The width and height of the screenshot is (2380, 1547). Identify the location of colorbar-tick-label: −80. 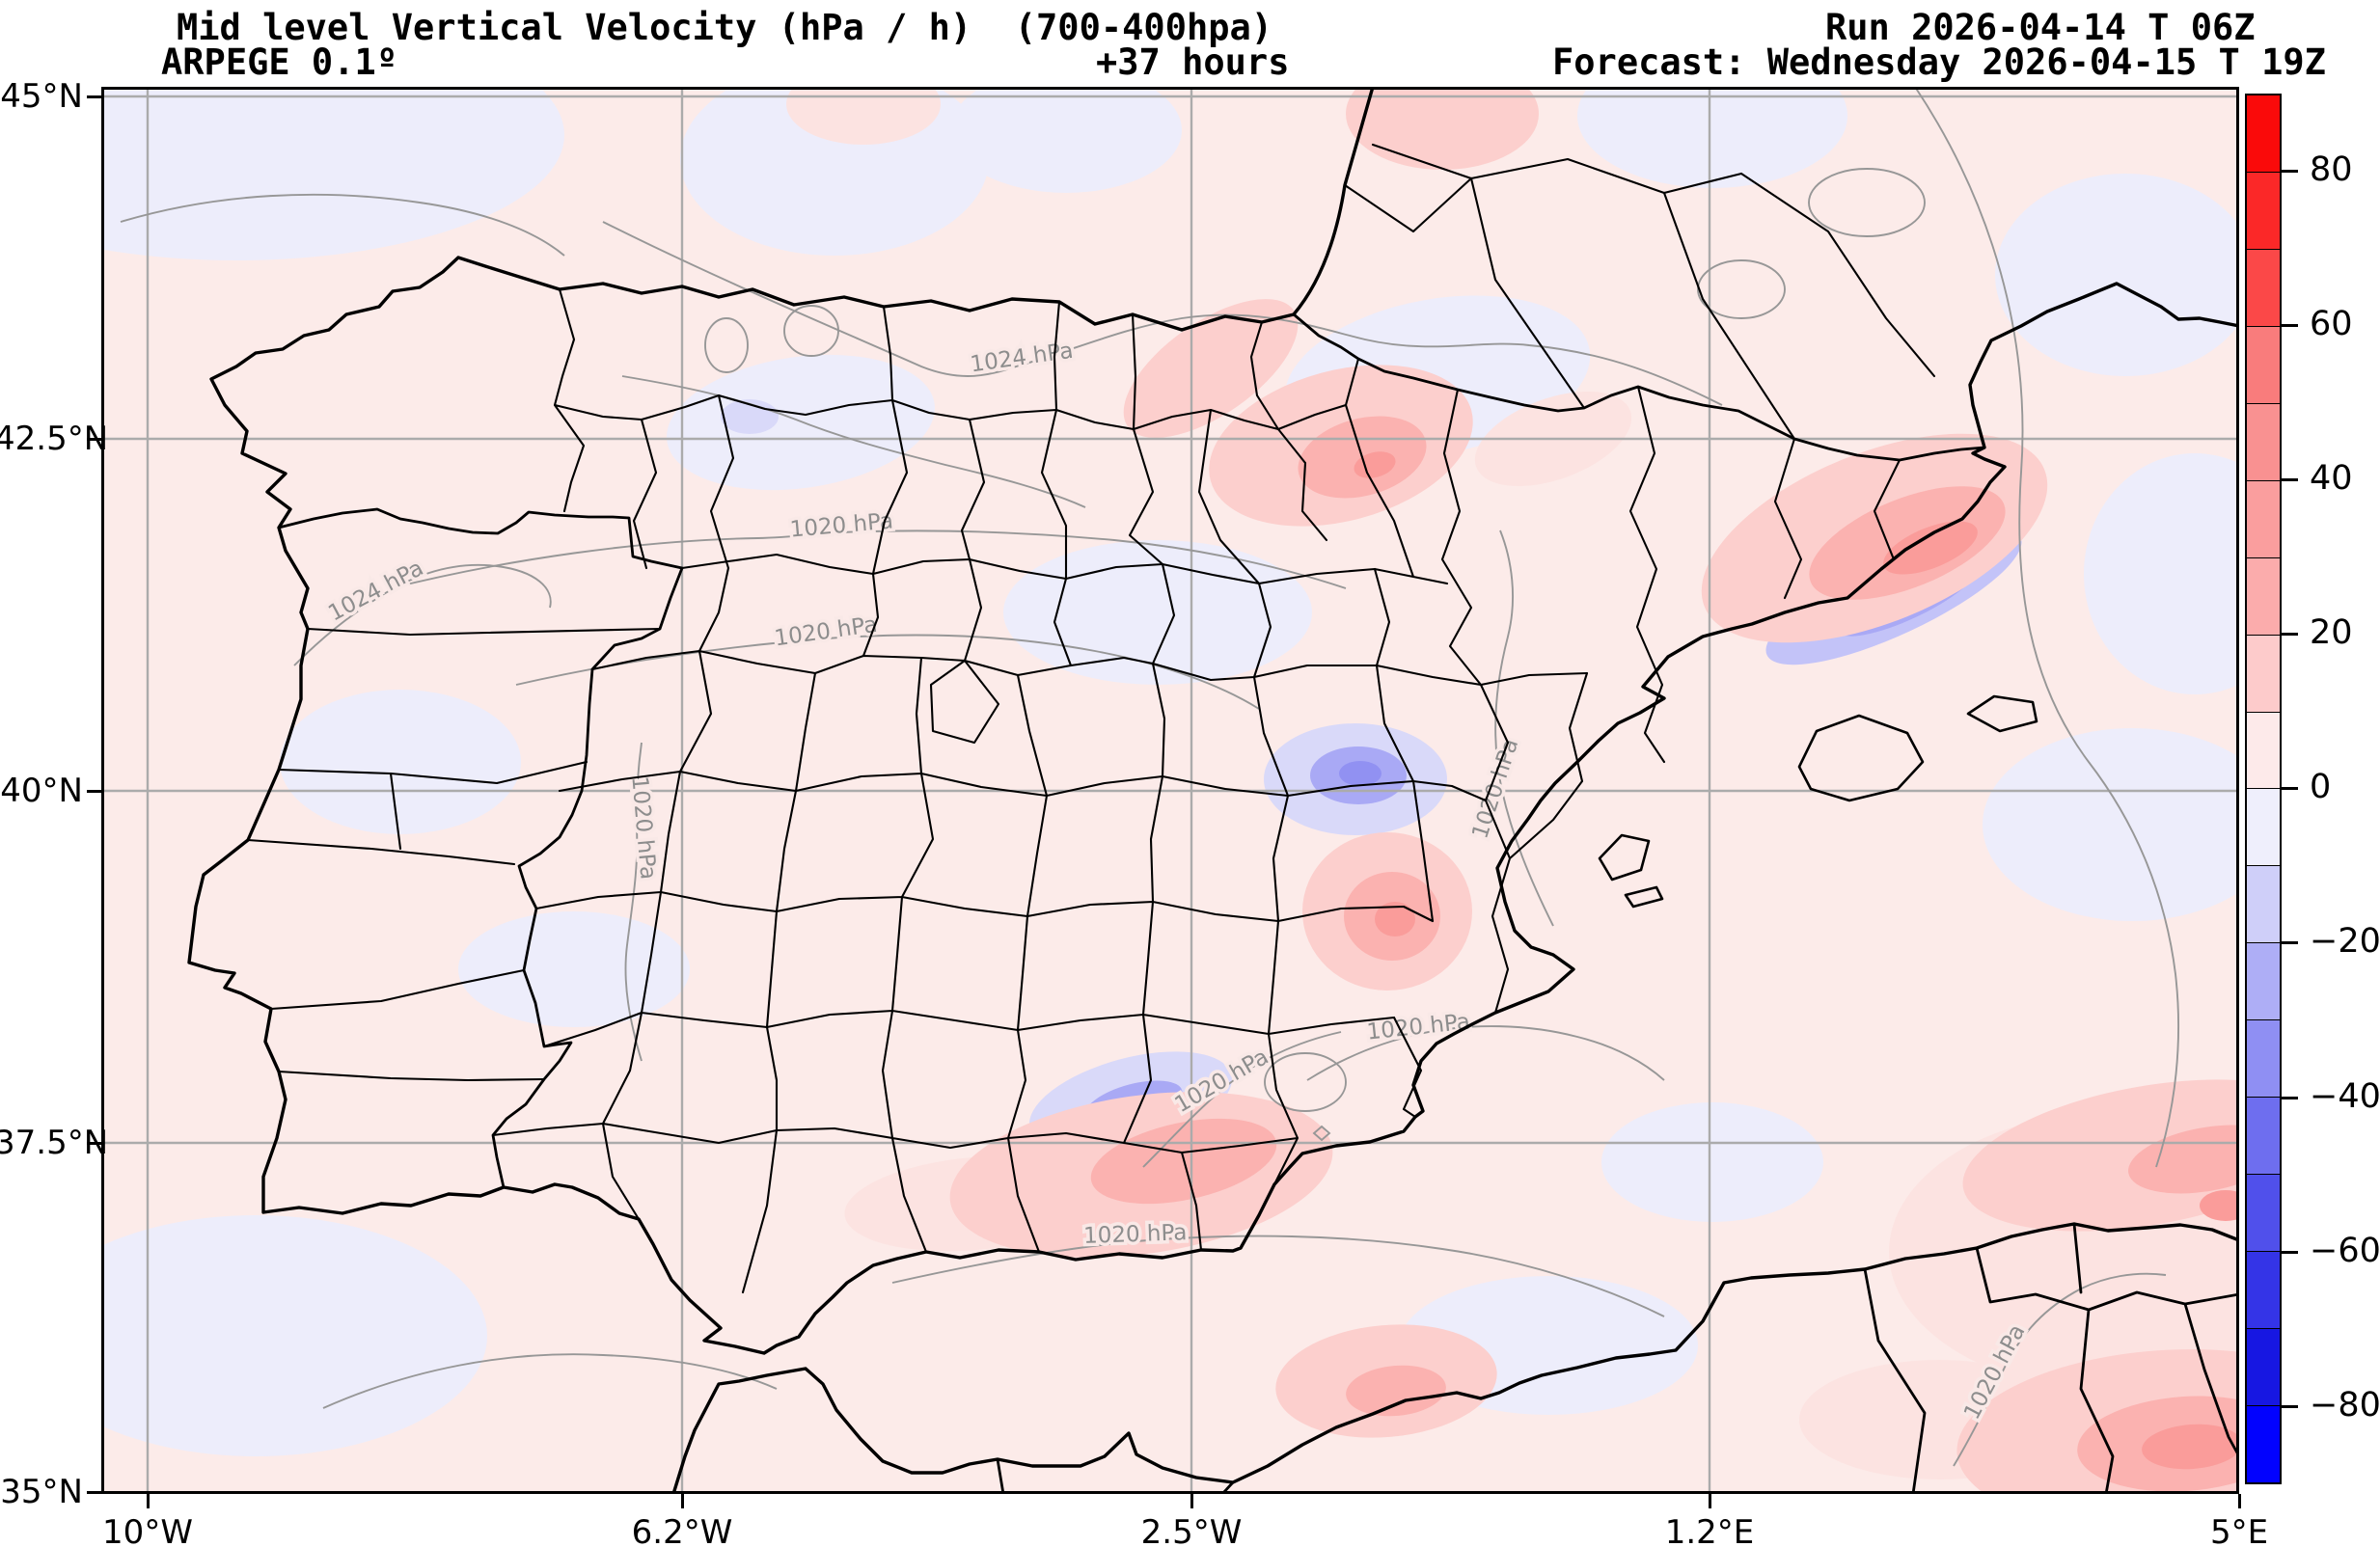
(2345, 1405).